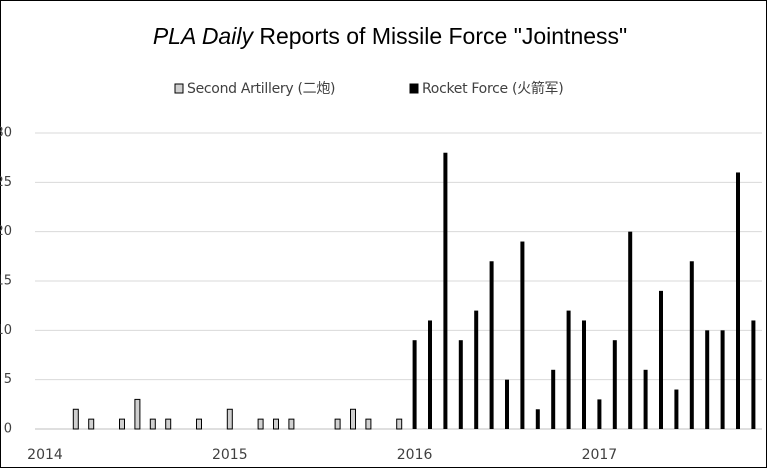 This screenshot has width=767, height=468. Describe the element at coordinates (6, 133) in the screenshot. I see `y-tick-label: 30` at that location.